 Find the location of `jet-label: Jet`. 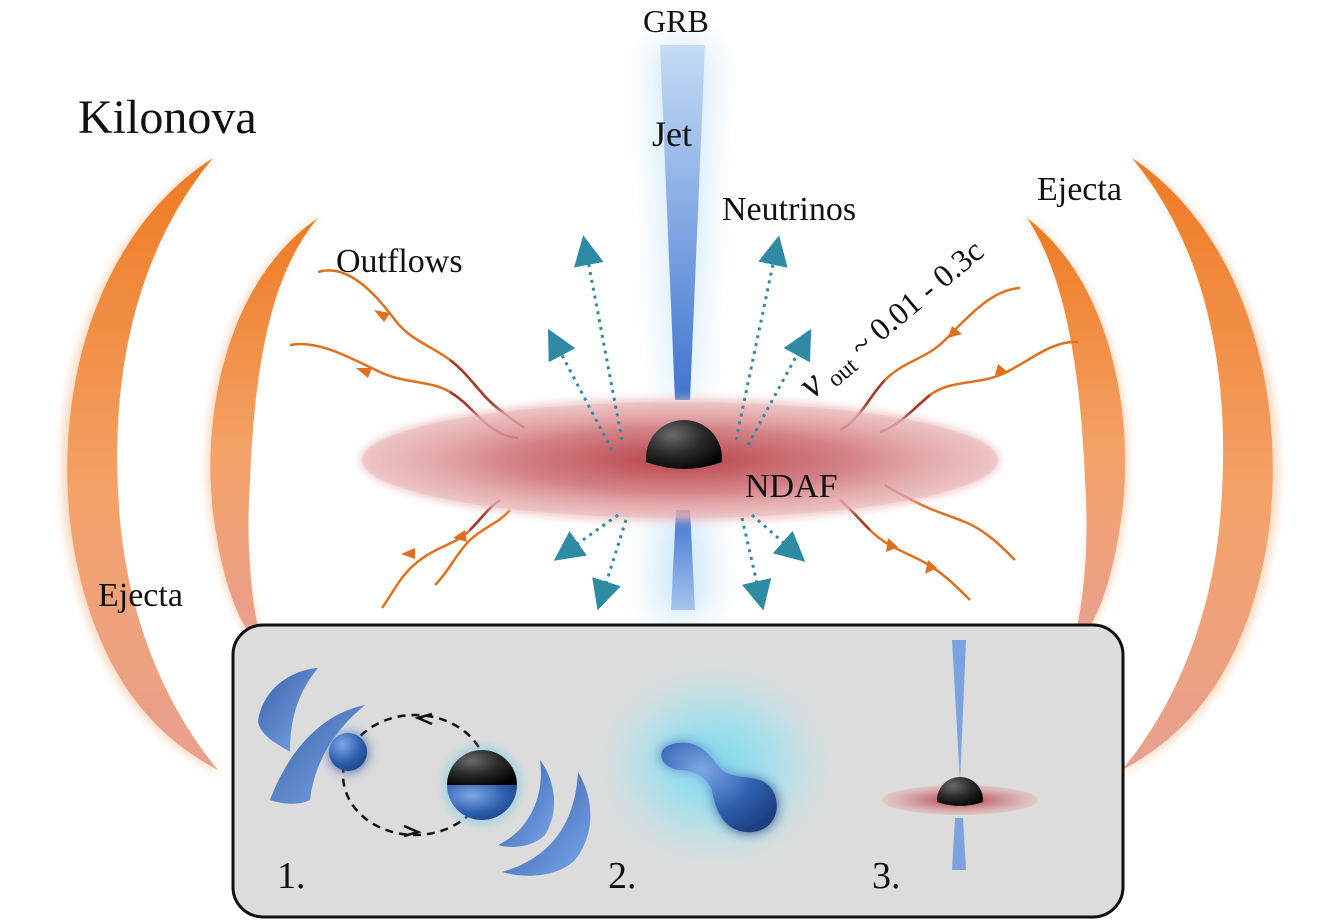

jet-label: Jet is located at coordinates (672, 134).